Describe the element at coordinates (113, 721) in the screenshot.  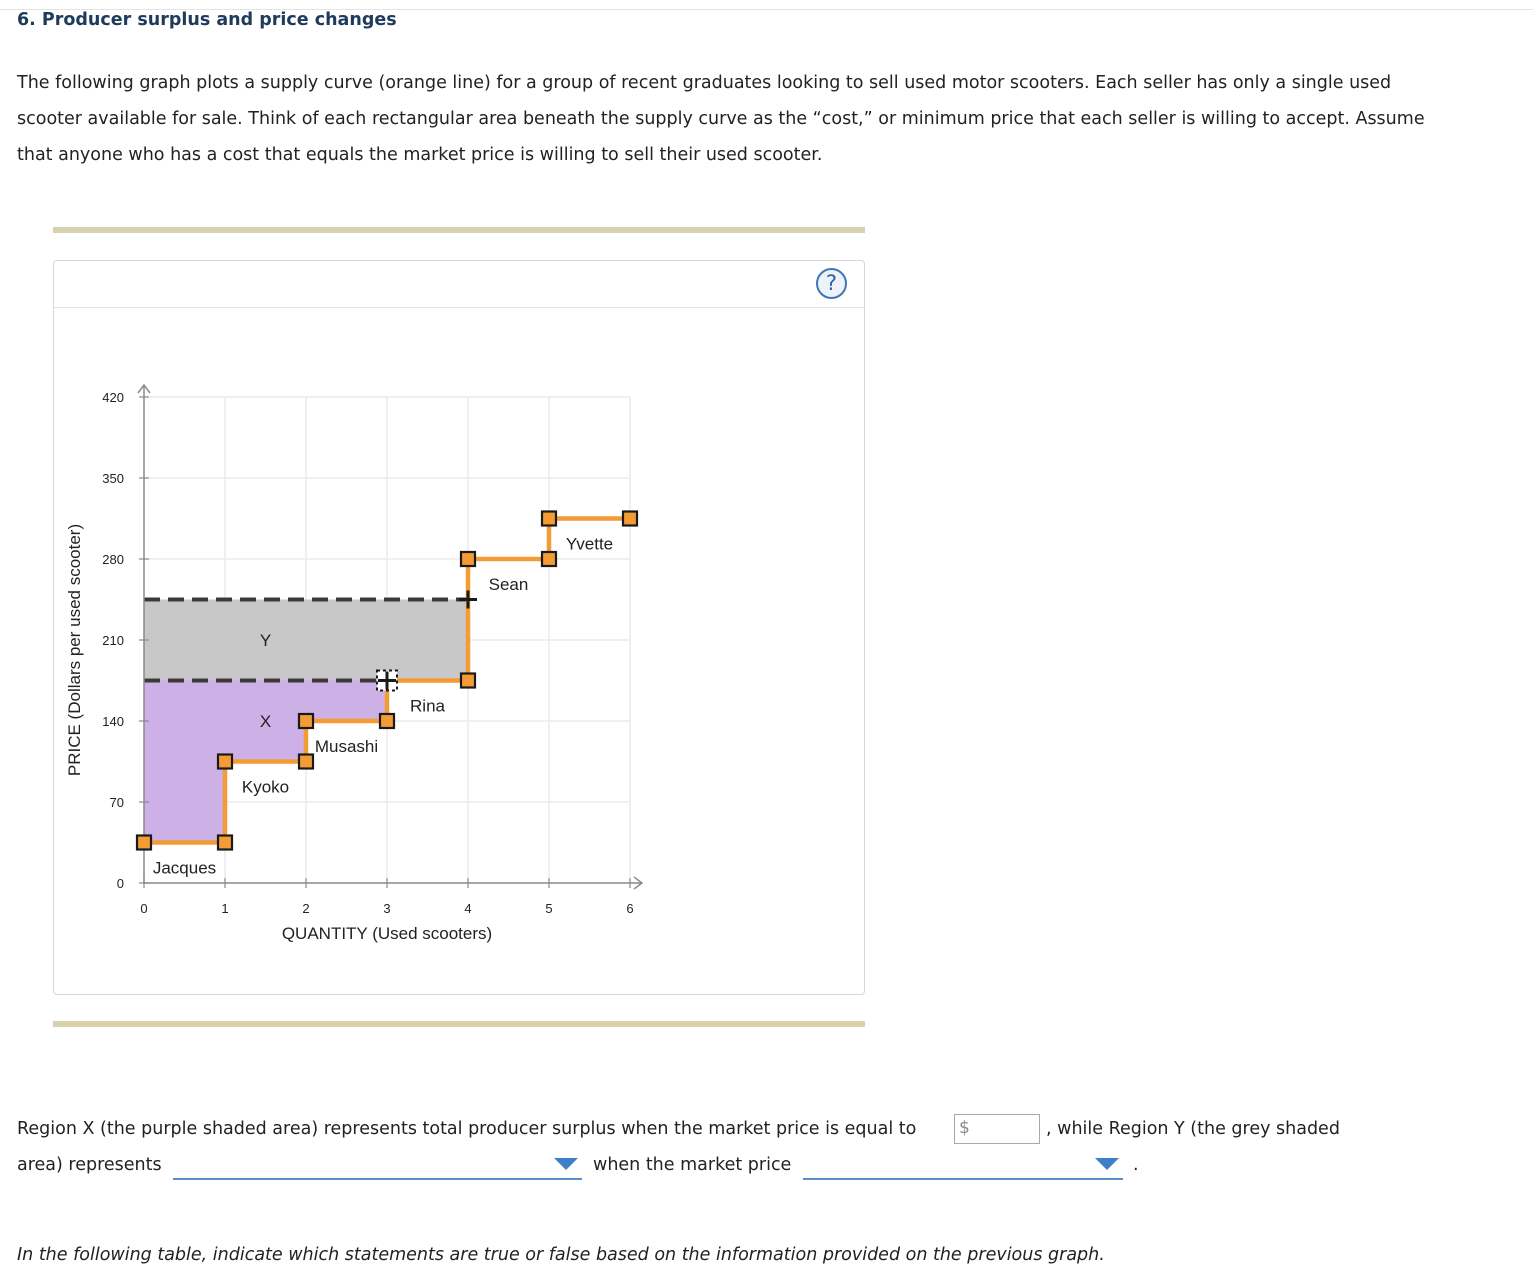
I see `y-tick-label: 140` at that location.